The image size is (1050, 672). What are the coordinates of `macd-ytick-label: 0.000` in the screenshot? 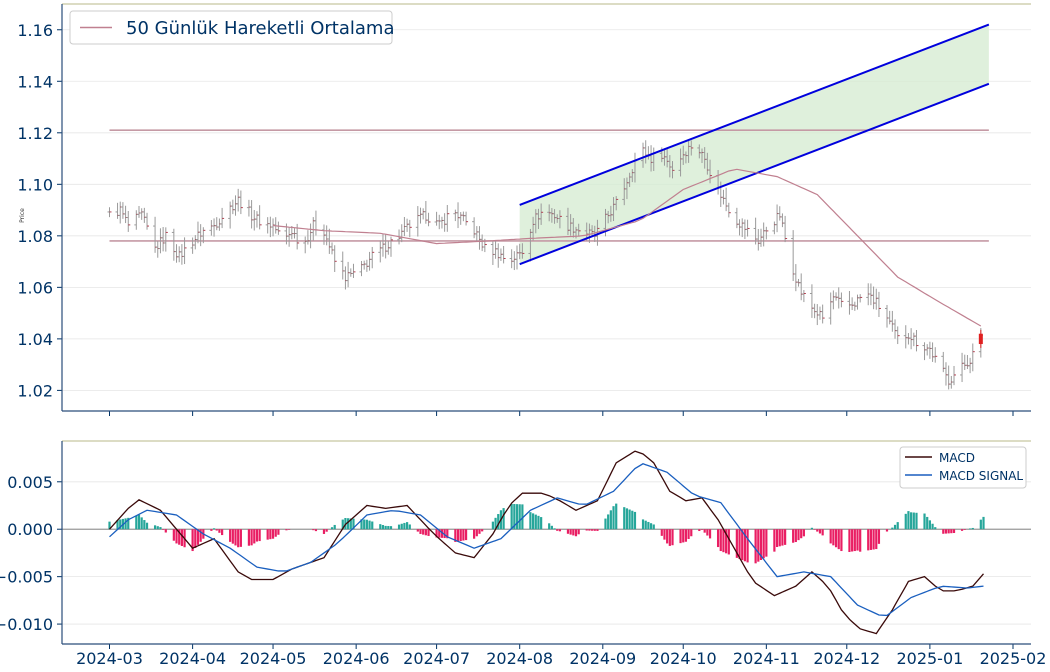 It's located at (30, 529).